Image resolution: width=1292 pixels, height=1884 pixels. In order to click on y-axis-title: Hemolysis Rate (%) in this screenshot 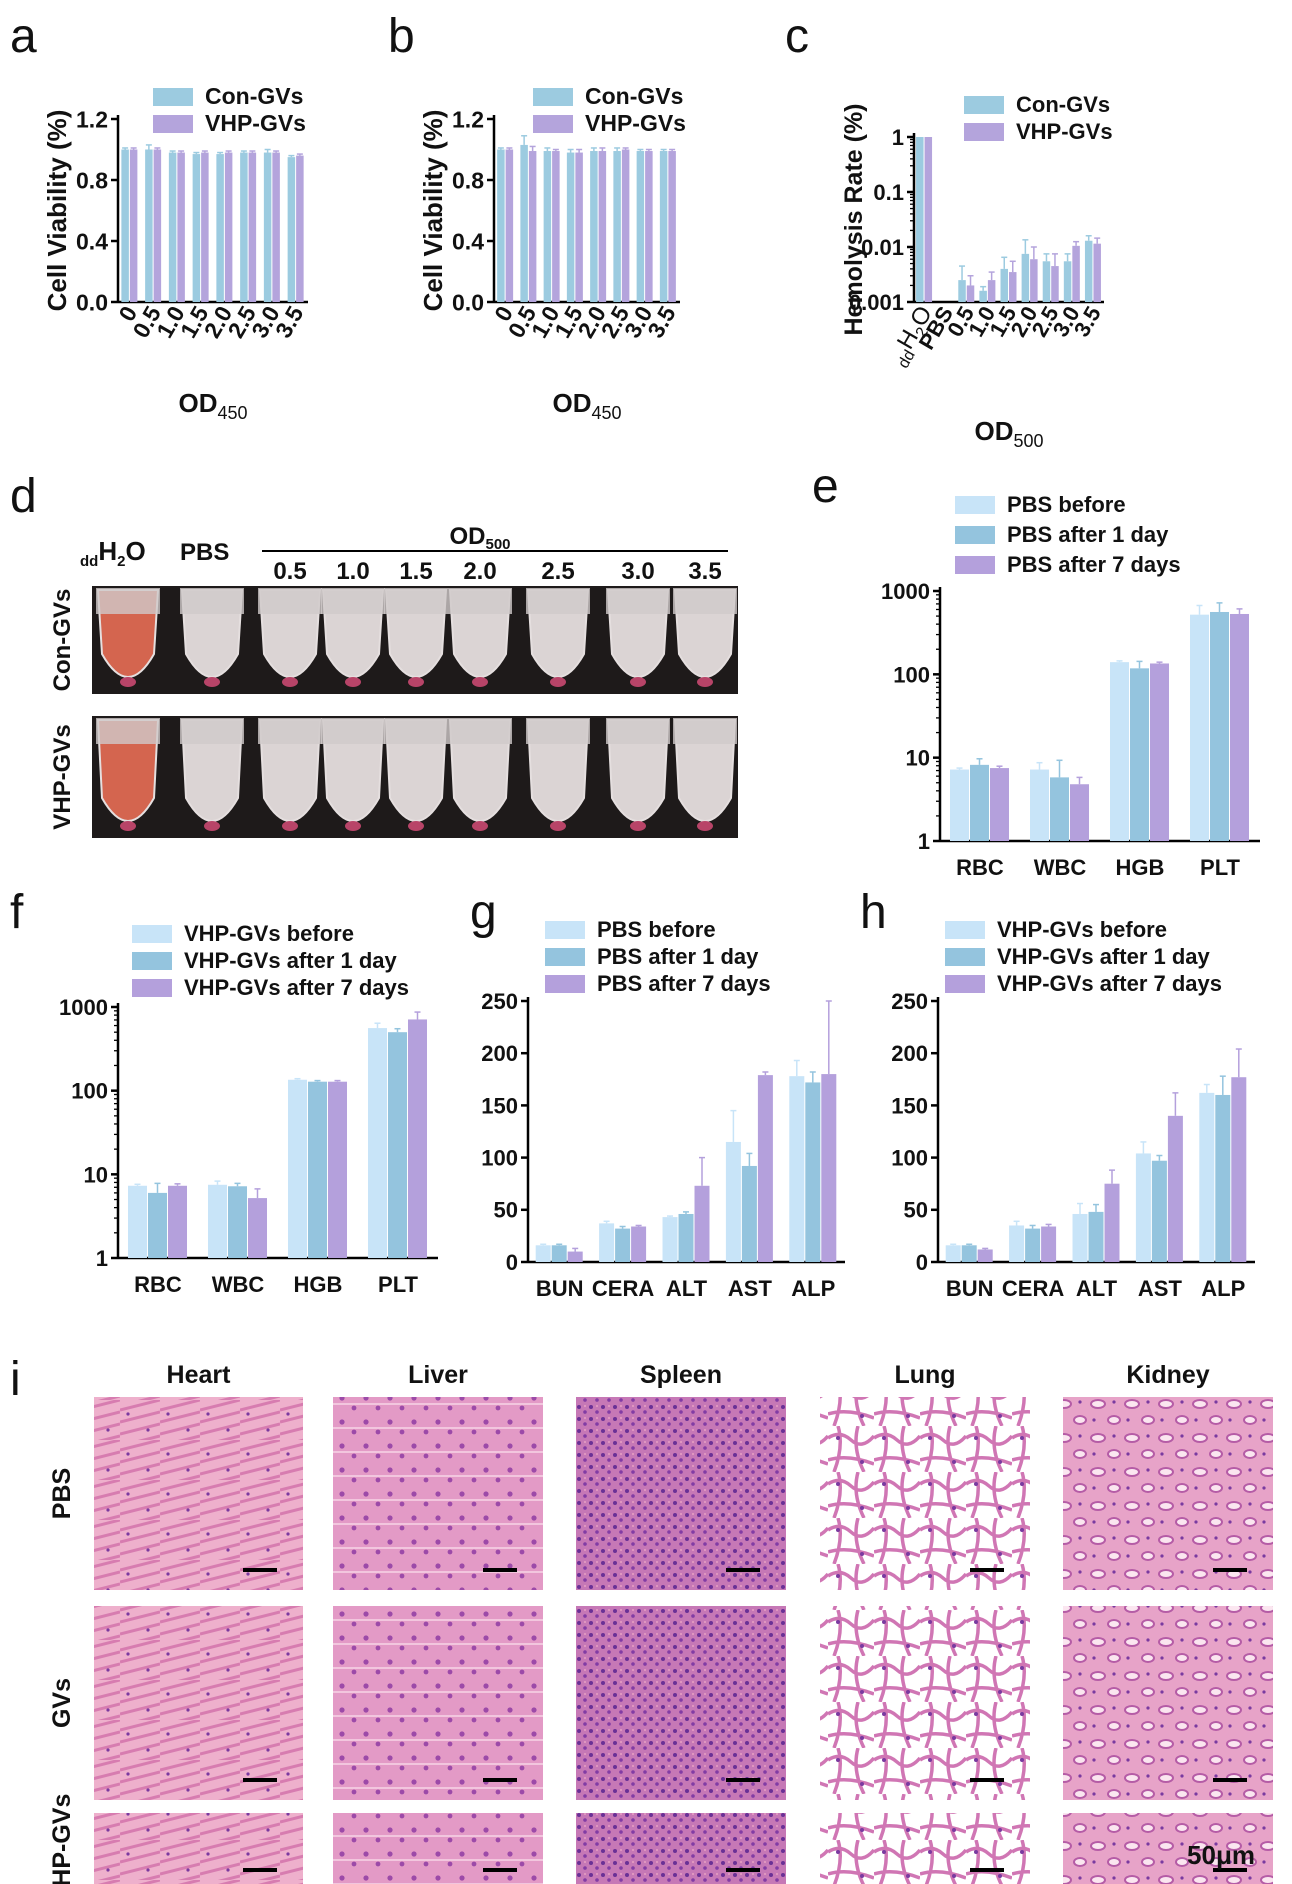, I will do `click(854, 219)`.